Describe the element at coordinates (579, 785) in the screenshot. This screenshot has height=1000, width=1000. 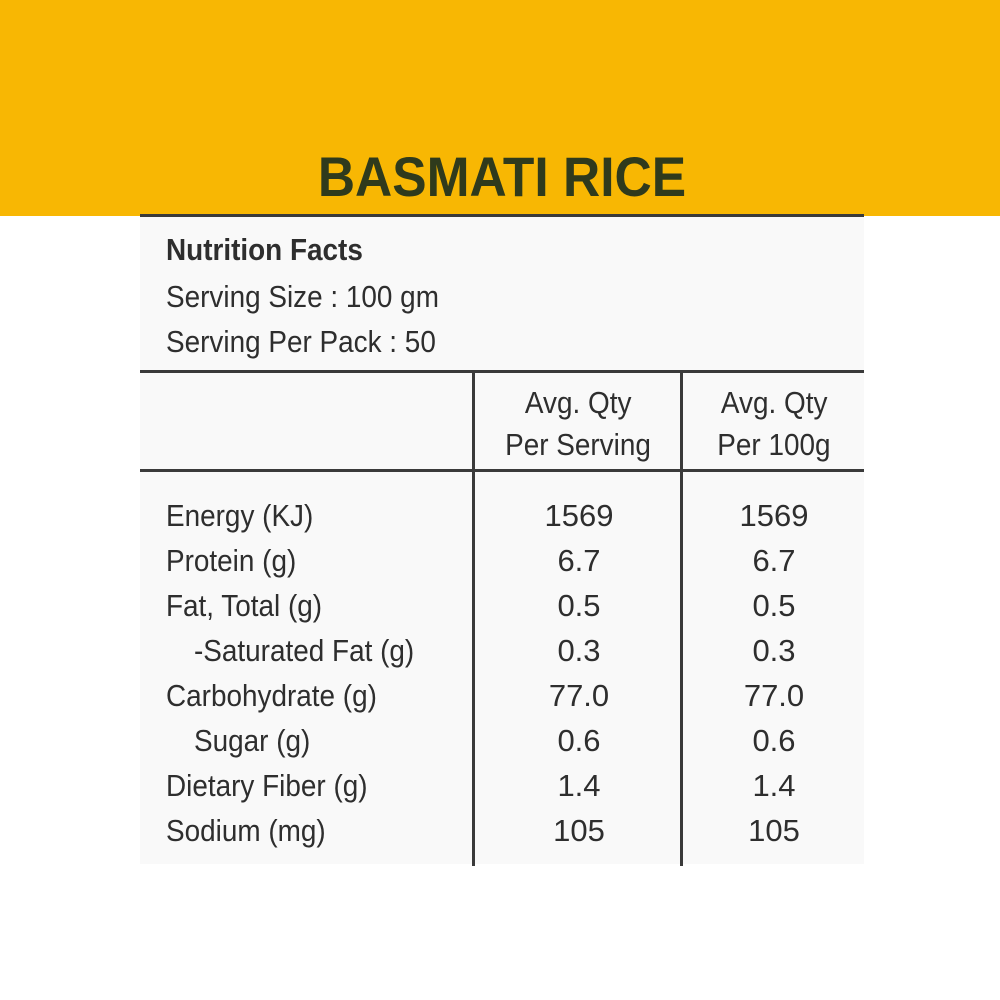
I see `value-per-serving: 1.4` at that location.